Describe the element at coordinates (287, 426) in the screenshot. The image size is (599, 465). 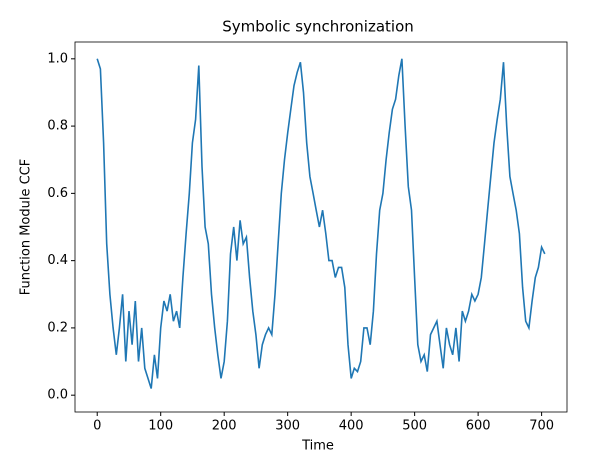
I see `x-tick-label: 300` at that location.